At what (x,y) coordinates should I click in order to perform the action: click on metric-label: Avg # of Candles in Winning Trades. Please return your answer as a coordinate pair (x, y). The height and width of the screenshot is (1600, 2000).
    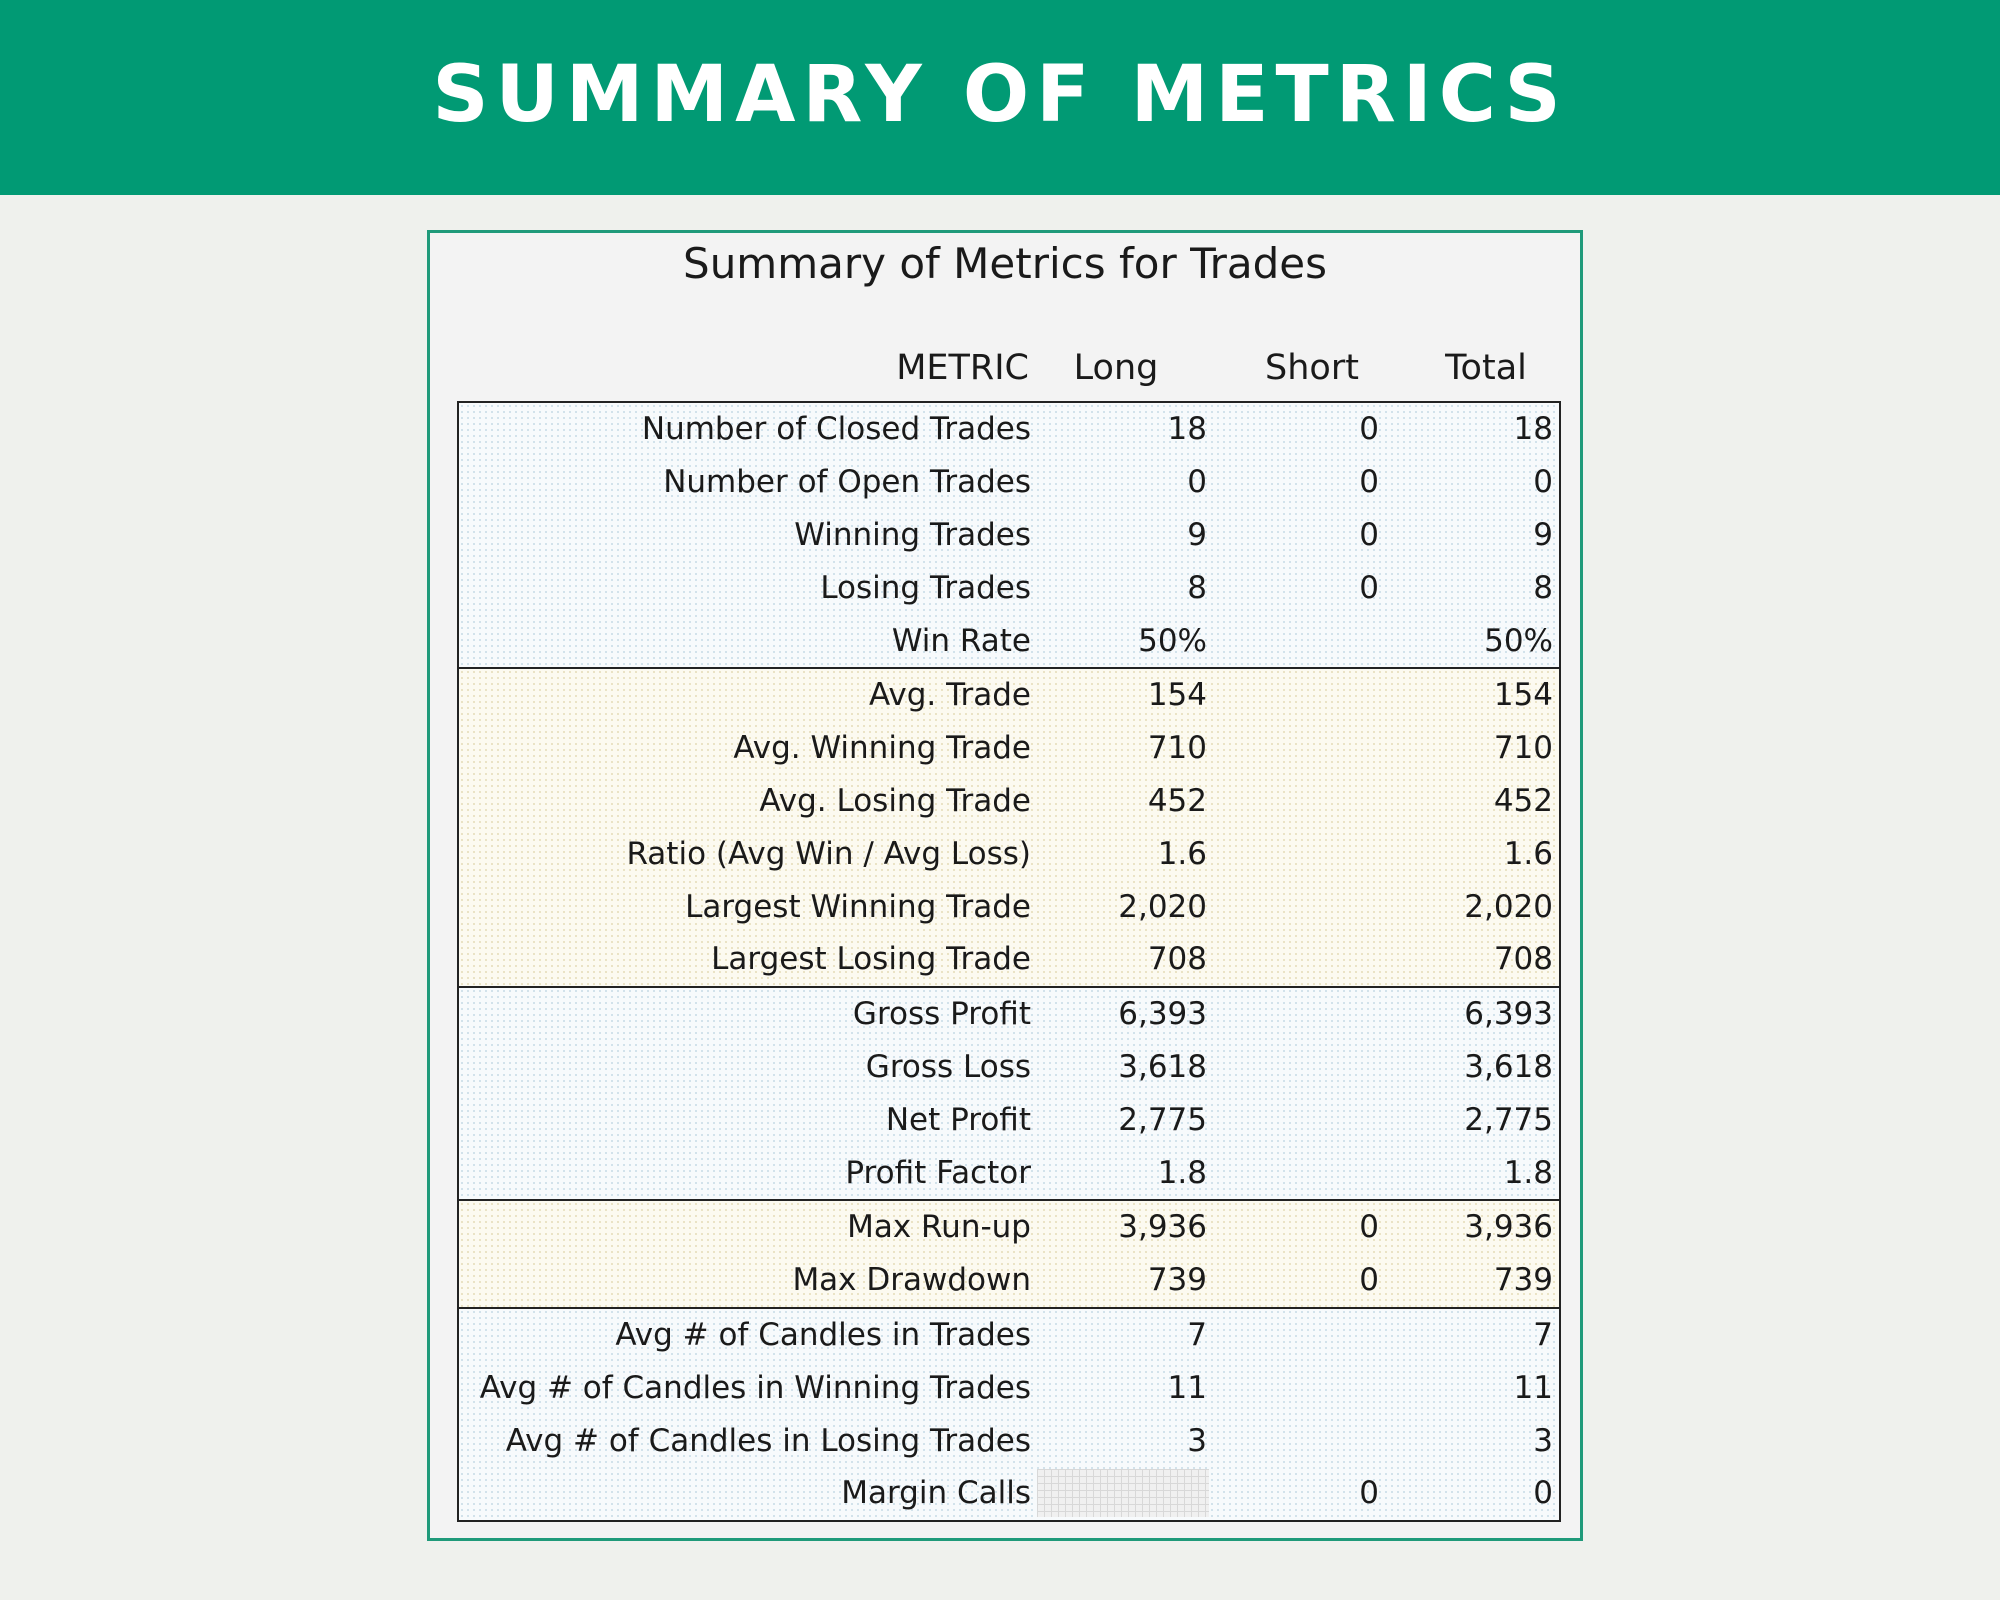
    Looking at the image, I should click on (755, 1387).